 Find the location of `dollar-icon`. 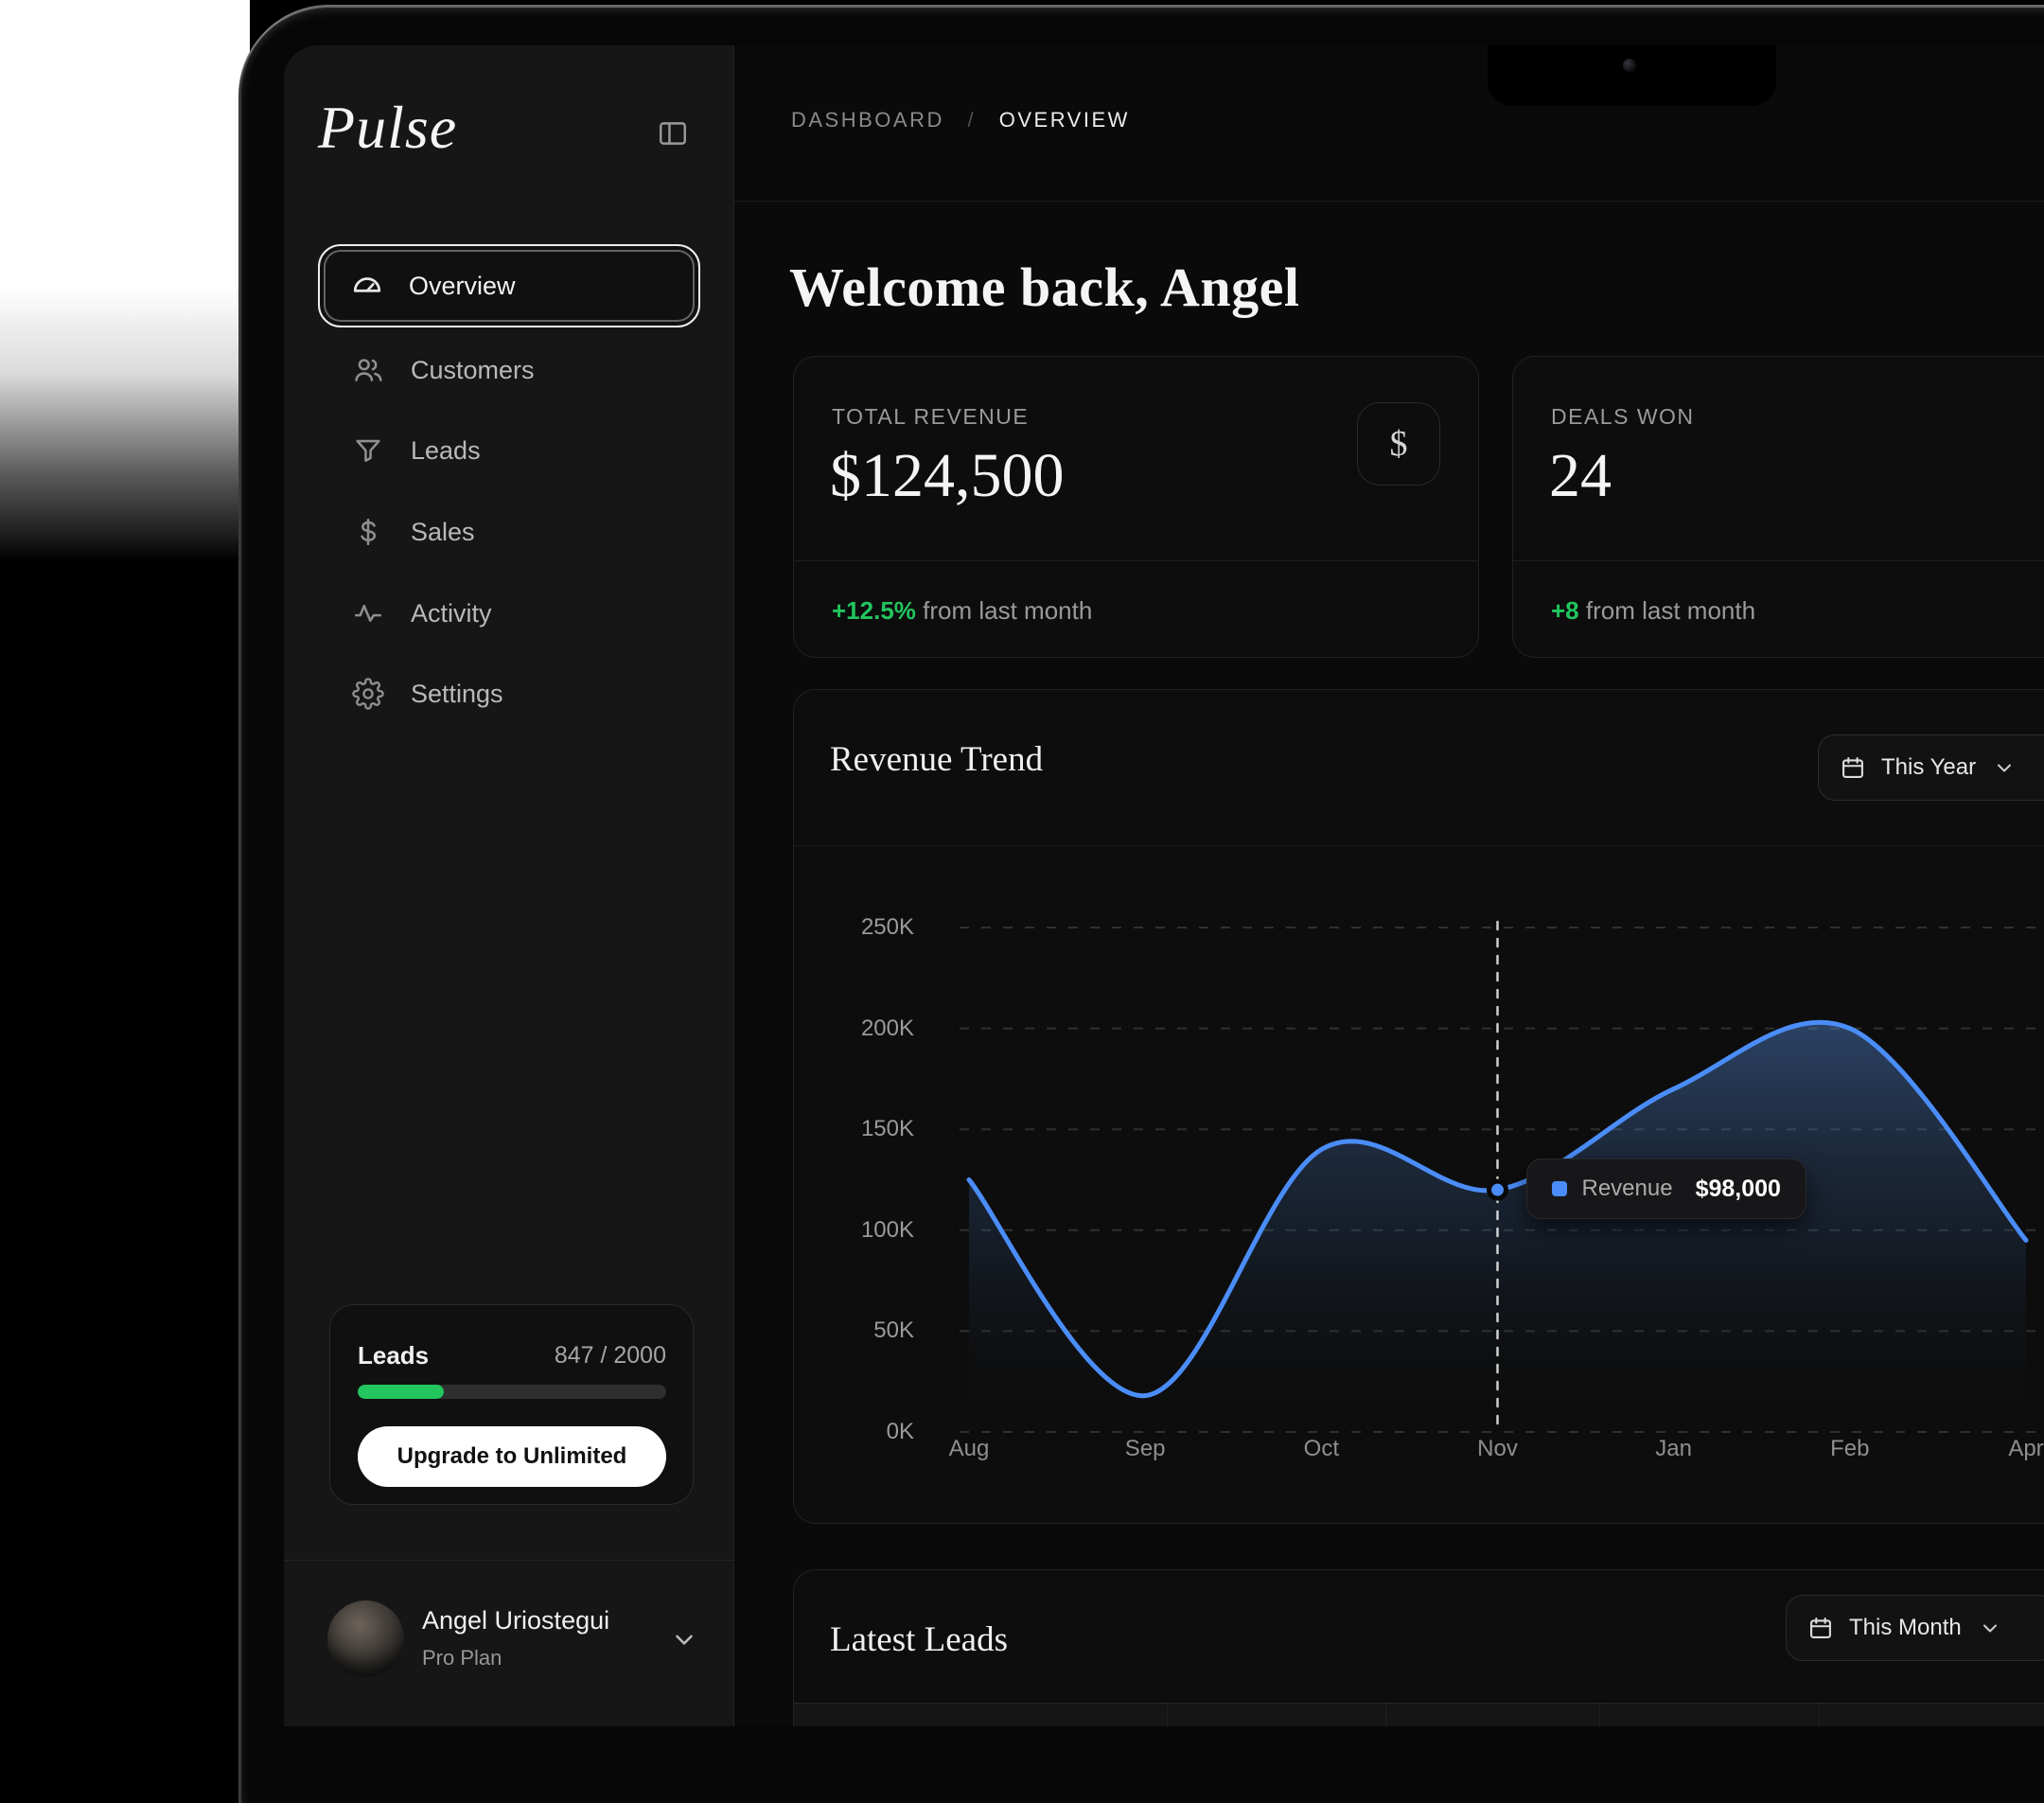

dollar-icon is located at coordinates (368, 532).